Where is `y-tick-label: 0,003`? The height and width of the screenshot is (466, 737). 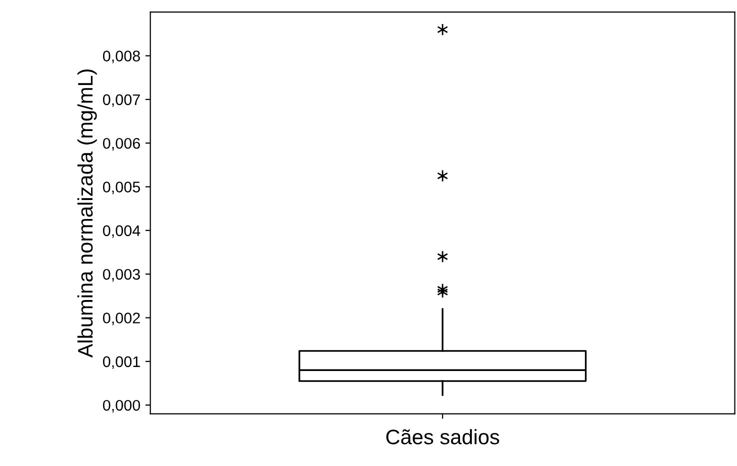 y-tick-label: 0,003 is located at coordinates (121, 275).